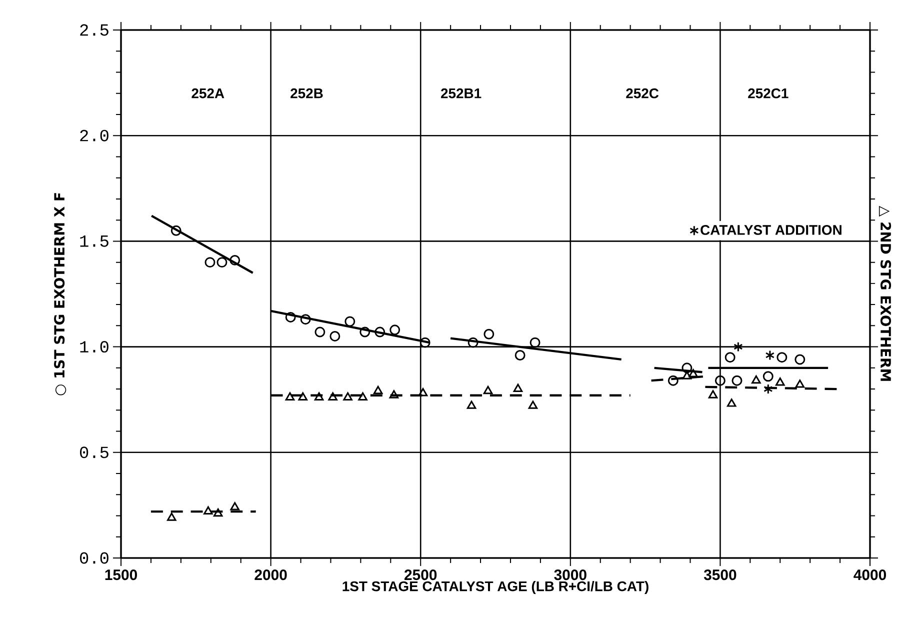  I want to click on x-tick-label: 2500, so click(420, 575).